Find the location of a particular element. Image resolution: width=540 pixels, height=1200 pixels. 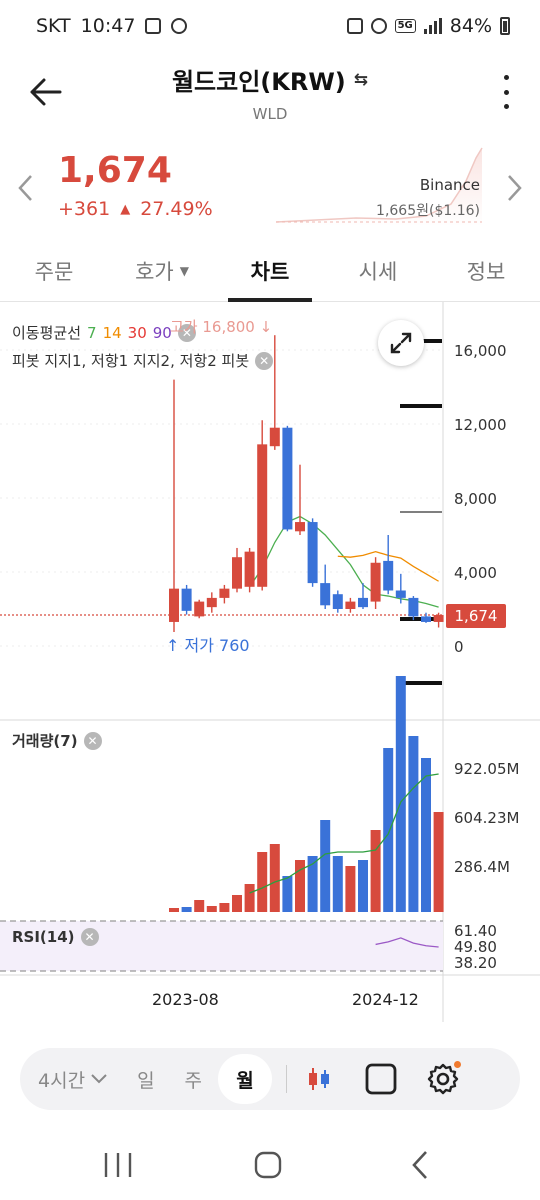

home-icon is located at coordinates (268, 1165).